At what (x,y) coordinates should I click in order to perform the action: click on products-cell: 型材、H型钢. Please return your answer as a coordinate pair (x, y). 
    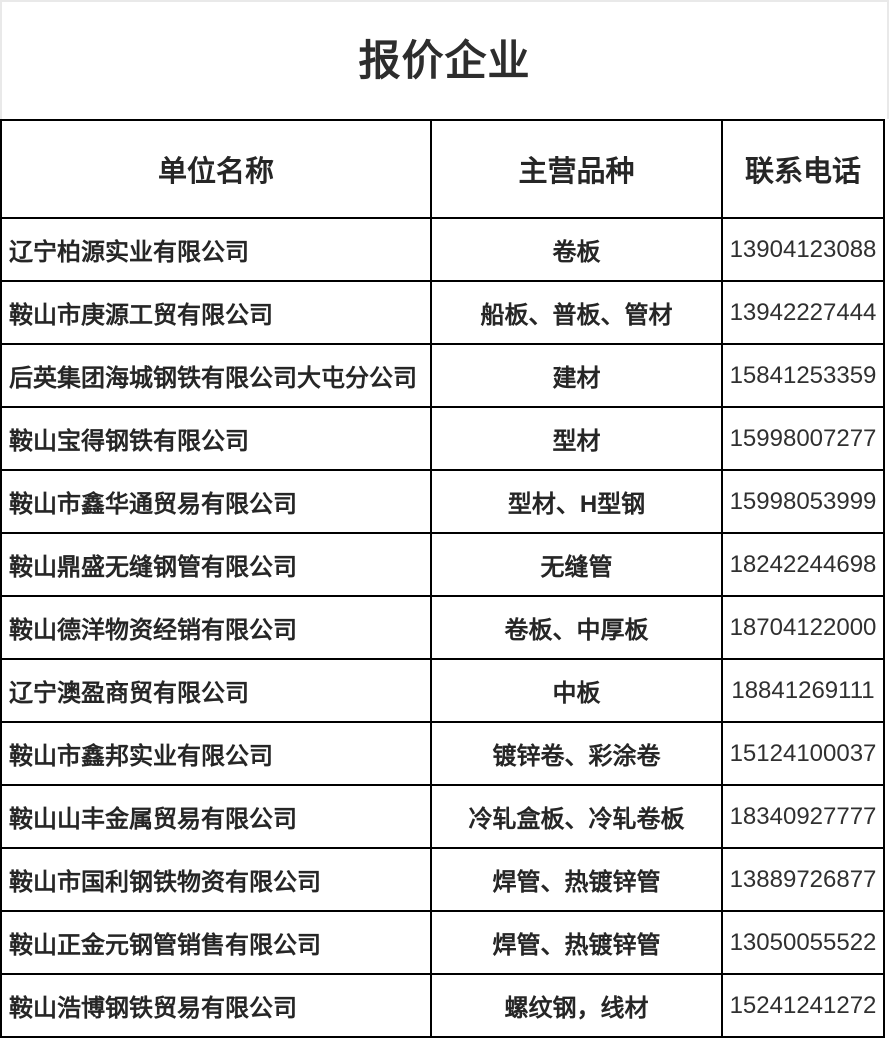
    Looking at the image, I should click on (576, 501).